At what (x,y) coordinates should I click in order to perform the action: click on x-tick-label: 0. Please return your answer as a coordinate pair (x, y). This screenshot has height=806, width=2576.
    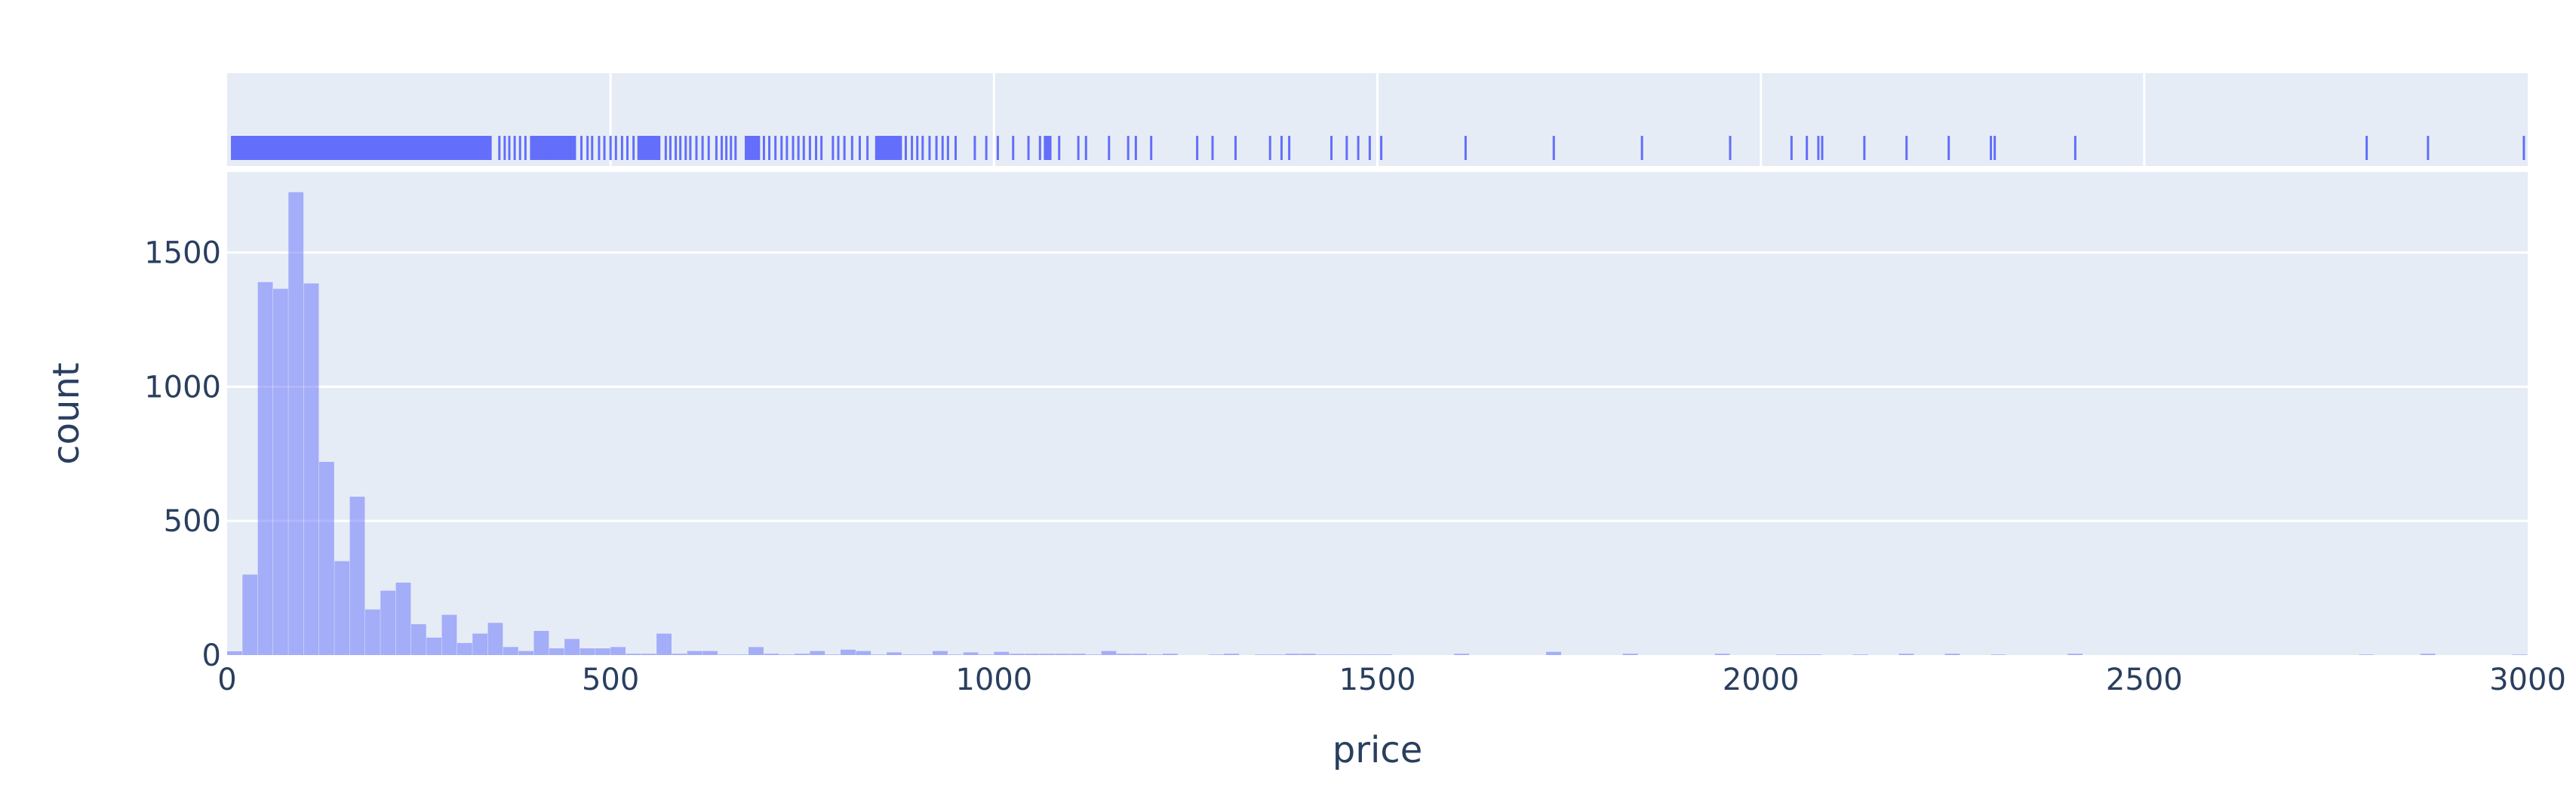
    Looking at the image, I should click on (226, 680).